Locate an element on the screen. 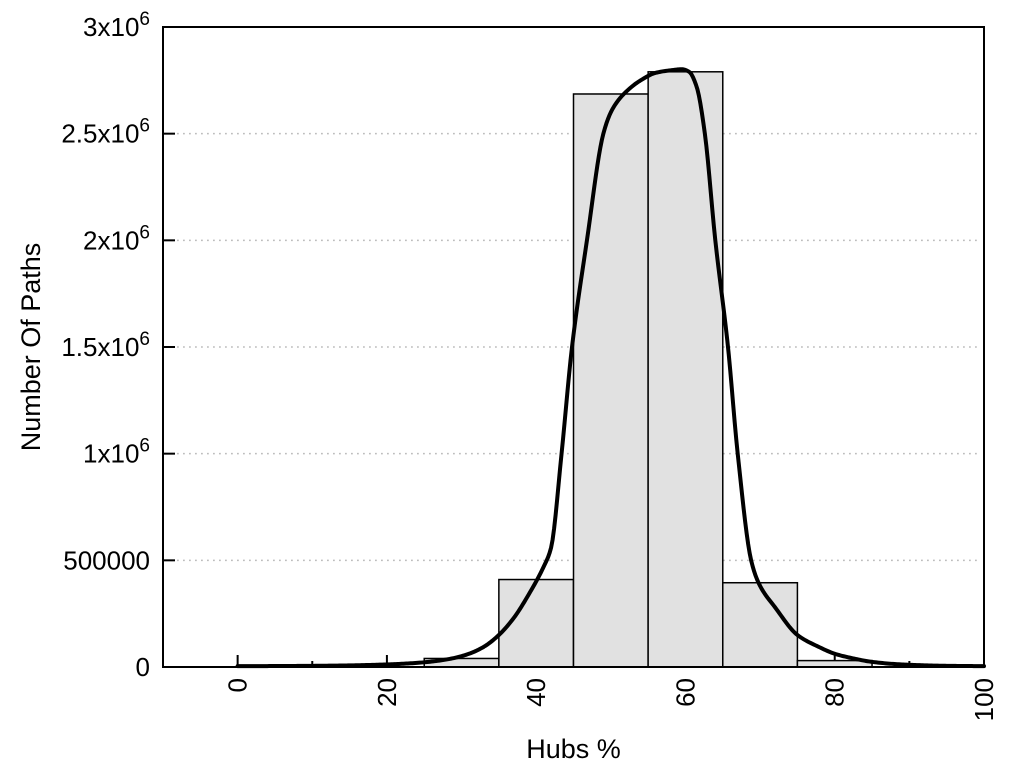 This screenshot has width=1024, height=768. x-tick-label: 40 is located at coordinates (536, 692).